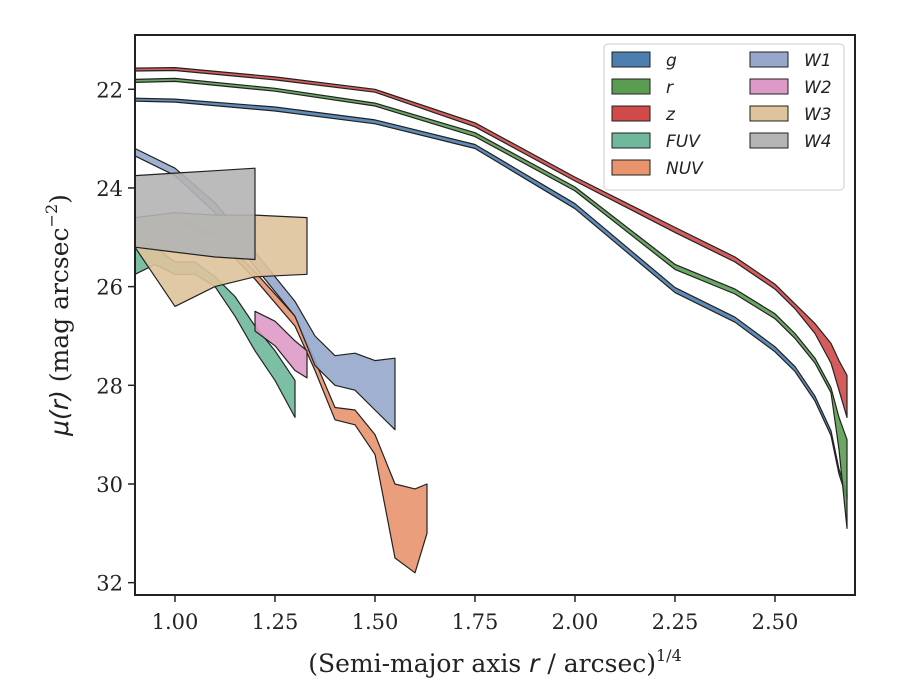 Image resolution: width=900 pixels, height=700 pixels. I want to click on legend-swatch-z, so click(631, 113).